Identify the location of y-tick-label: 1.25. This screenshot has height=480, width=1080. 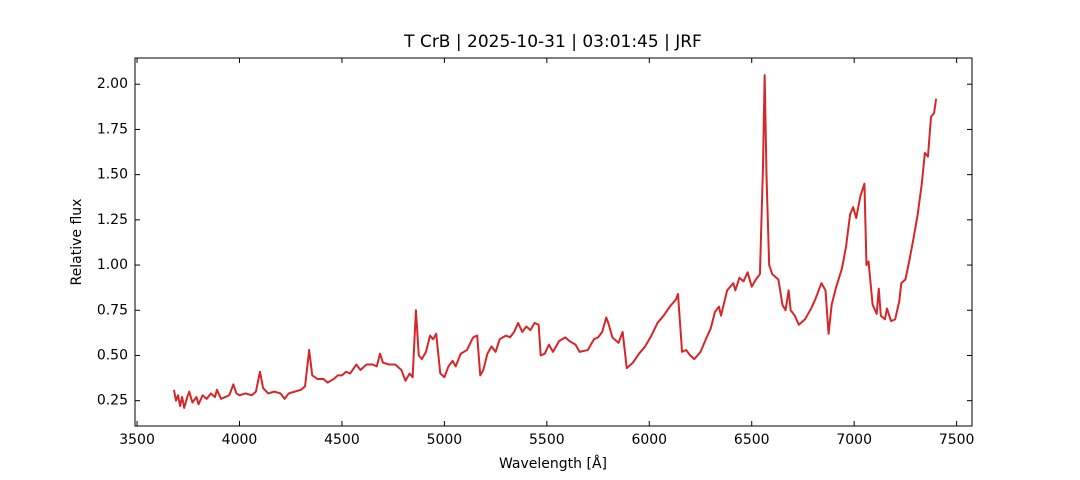
(112, 220).